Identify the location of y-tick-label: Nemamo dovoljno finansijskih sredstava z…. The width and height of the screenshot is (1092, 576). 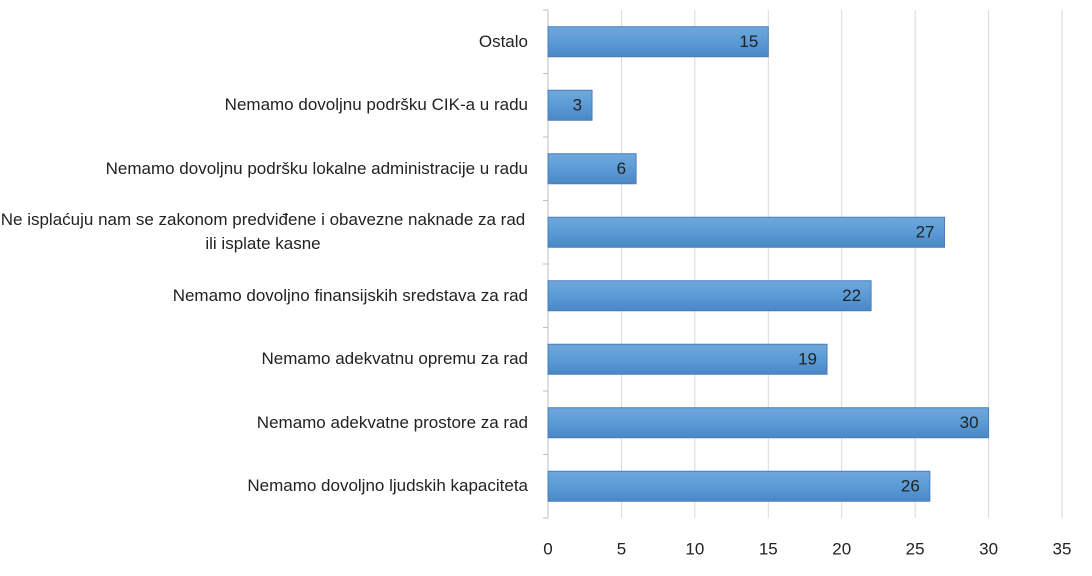
(350, 295).